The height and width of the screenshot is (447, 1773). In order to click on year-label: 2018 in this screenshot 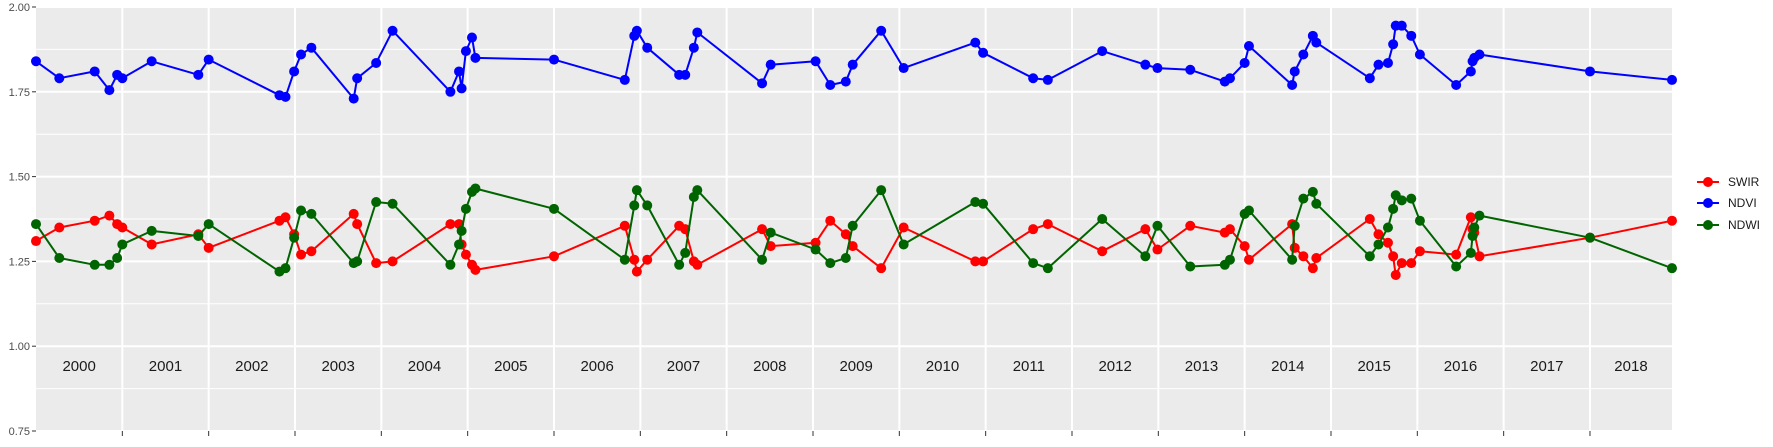, I will do `click(1630, 366)`.